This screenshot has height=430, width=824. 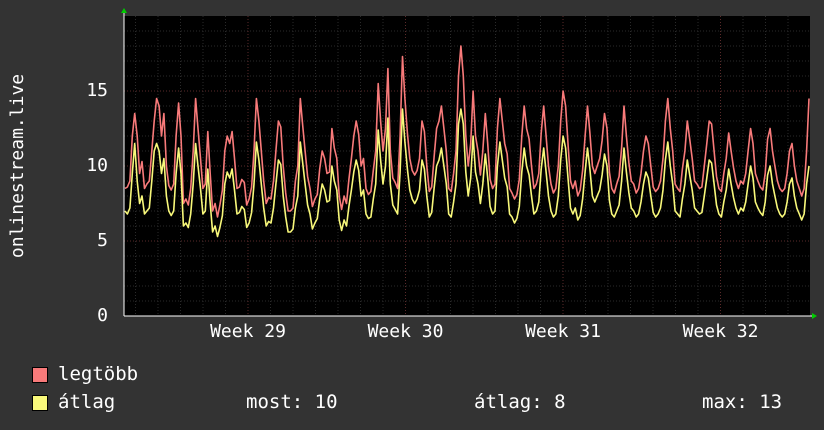 I want to click on y-axis-arrow, so click(x=124, y=10).